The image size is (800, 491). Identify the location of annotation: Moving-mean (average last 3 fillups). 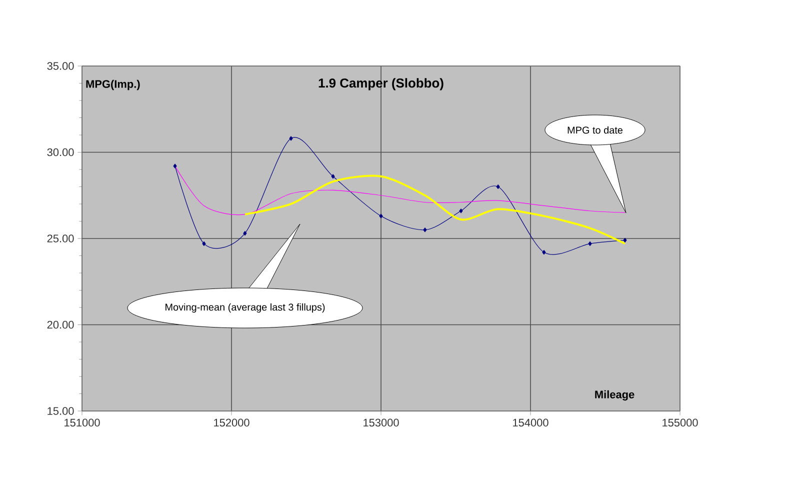
(245, 308).